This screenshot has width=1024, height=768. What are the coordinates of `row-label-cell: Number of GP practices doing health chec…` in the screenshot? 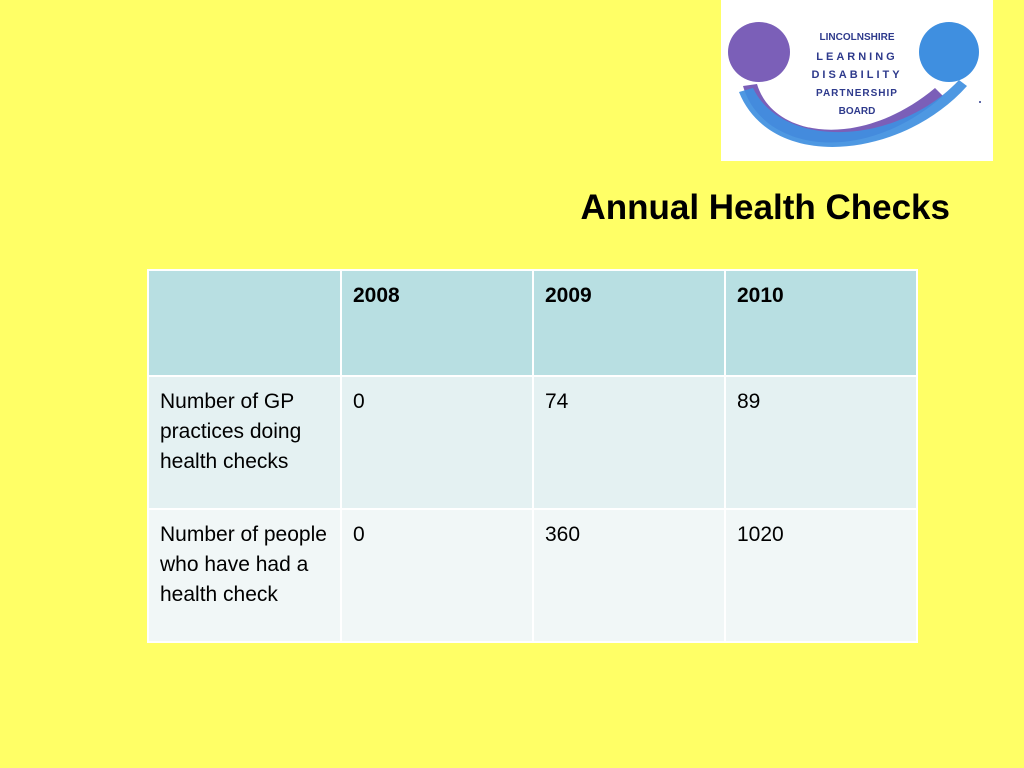 It's located at (244, 442).